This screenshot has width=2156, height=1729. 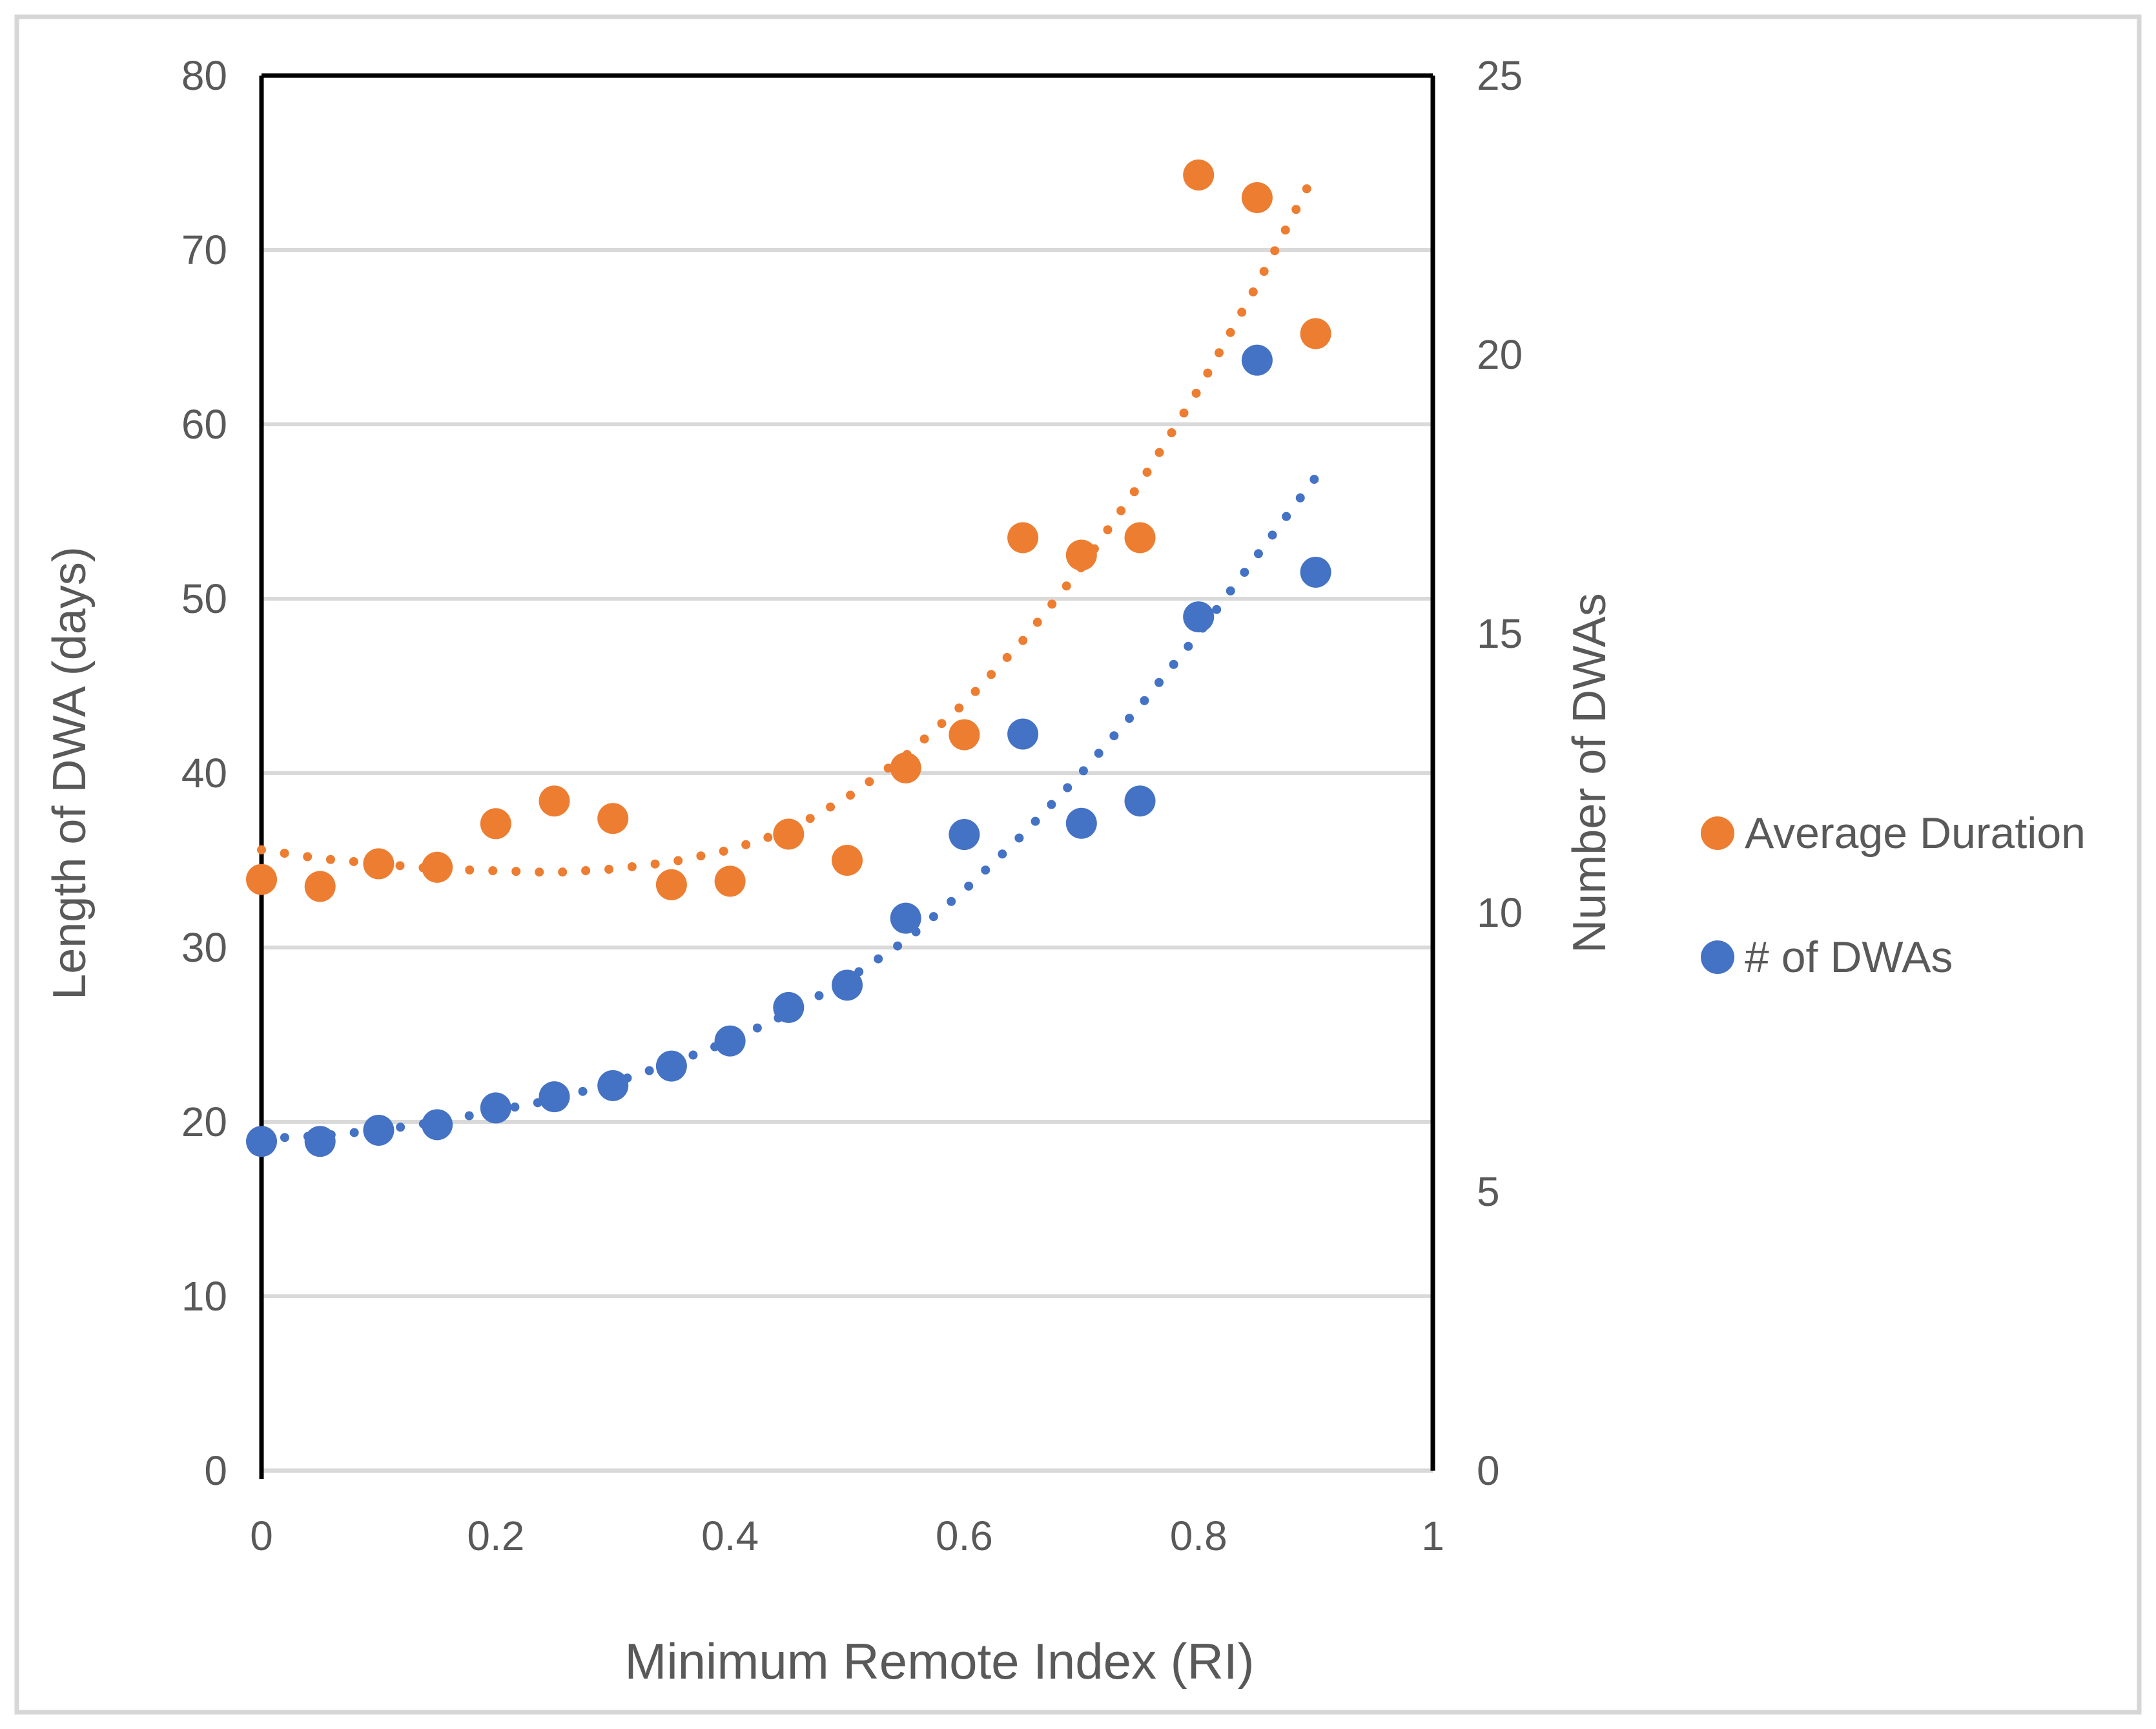 I want to click on y-left-tick-label: 20, so click(x=204, y=1122).